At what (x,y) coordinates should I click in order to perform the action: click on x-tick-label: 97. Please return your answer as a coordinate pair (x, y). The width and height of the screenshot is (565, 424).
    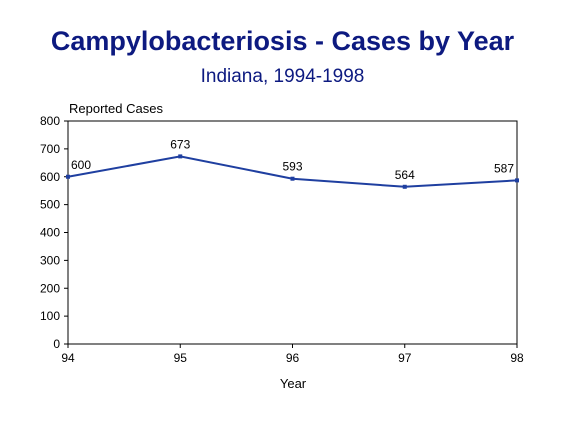
    Looking at the image, I should click on (405, 358).